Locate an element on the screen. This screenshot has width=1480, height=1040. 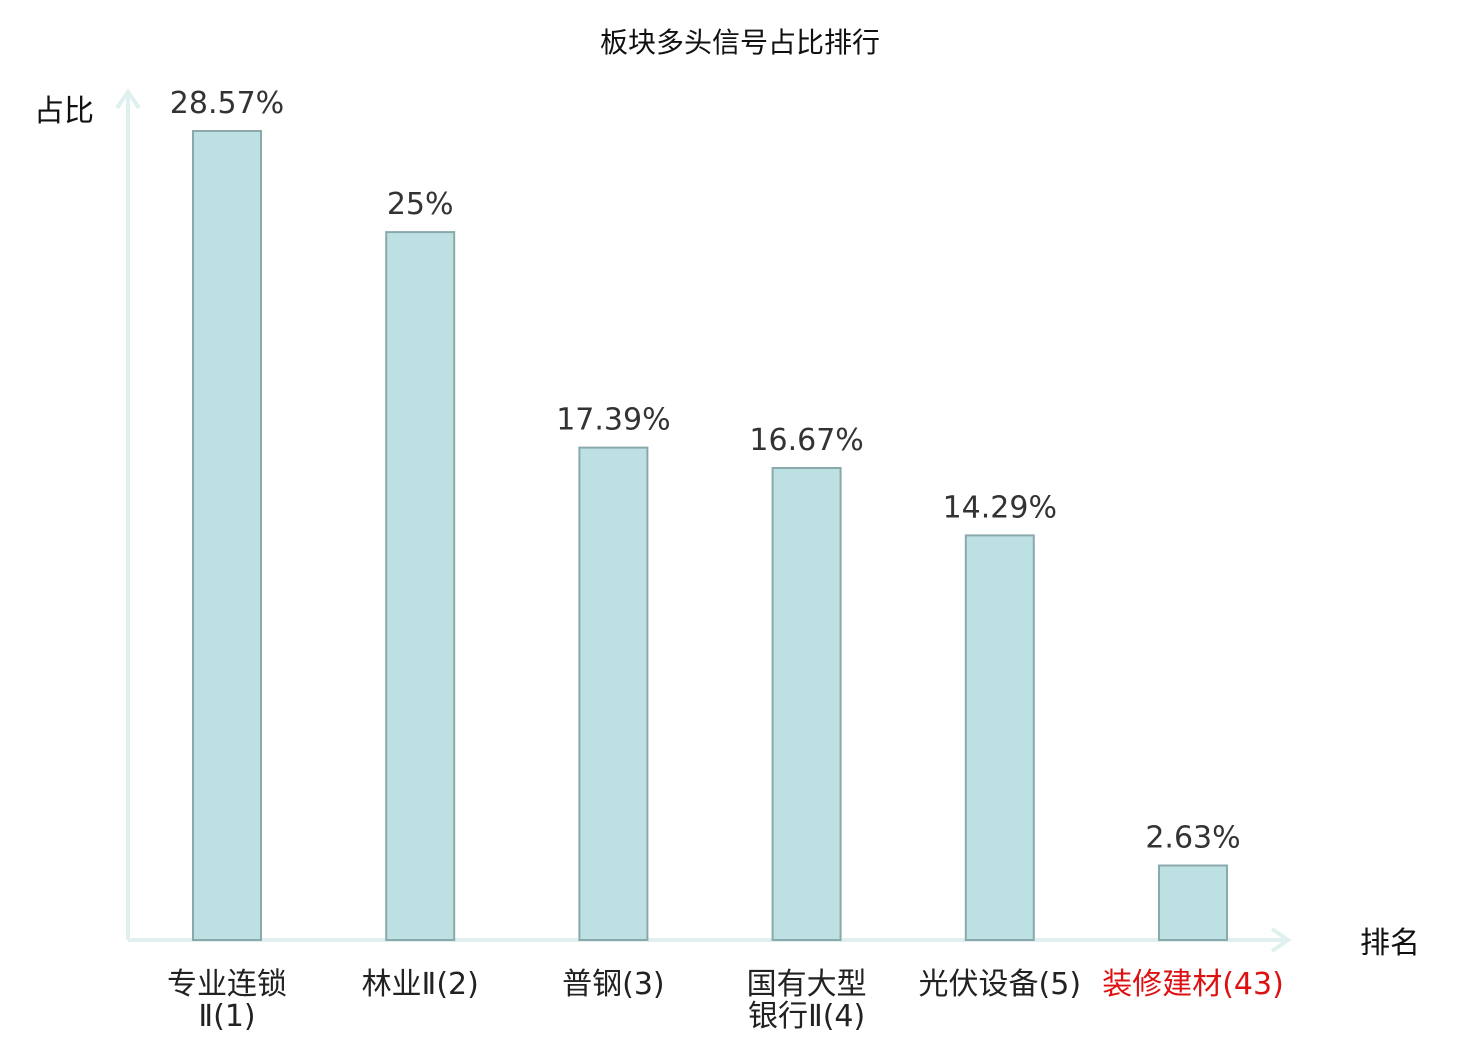
value-label-6: 2.63% is located at coordinates (1192, 838).